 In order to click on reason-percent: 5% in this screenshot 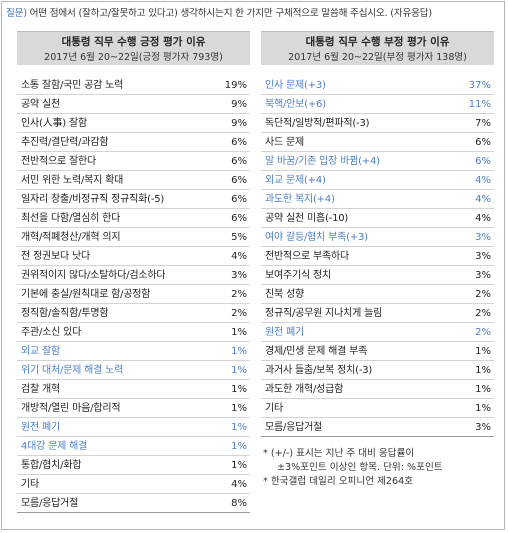, I will do `click(239, 237)`.